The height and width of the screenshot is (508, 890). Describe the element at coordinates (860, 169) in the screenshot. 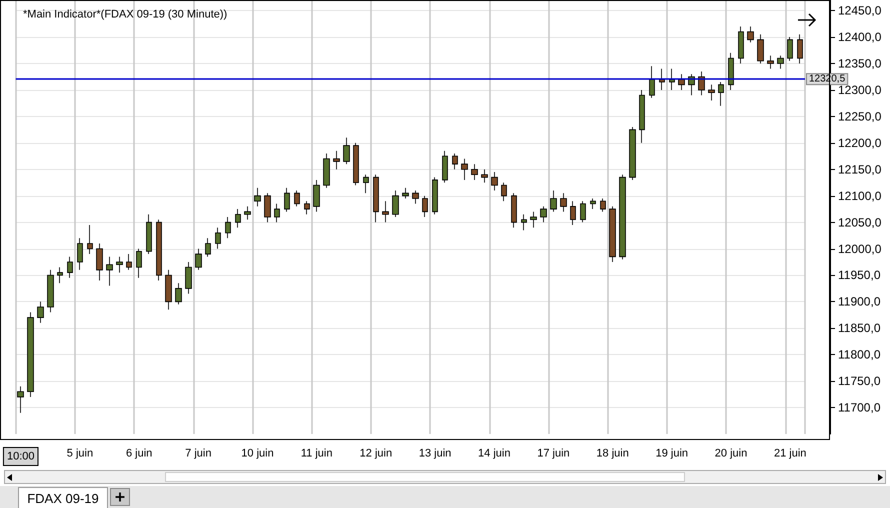

I see `y-tick-label: 12150,0` at that location.